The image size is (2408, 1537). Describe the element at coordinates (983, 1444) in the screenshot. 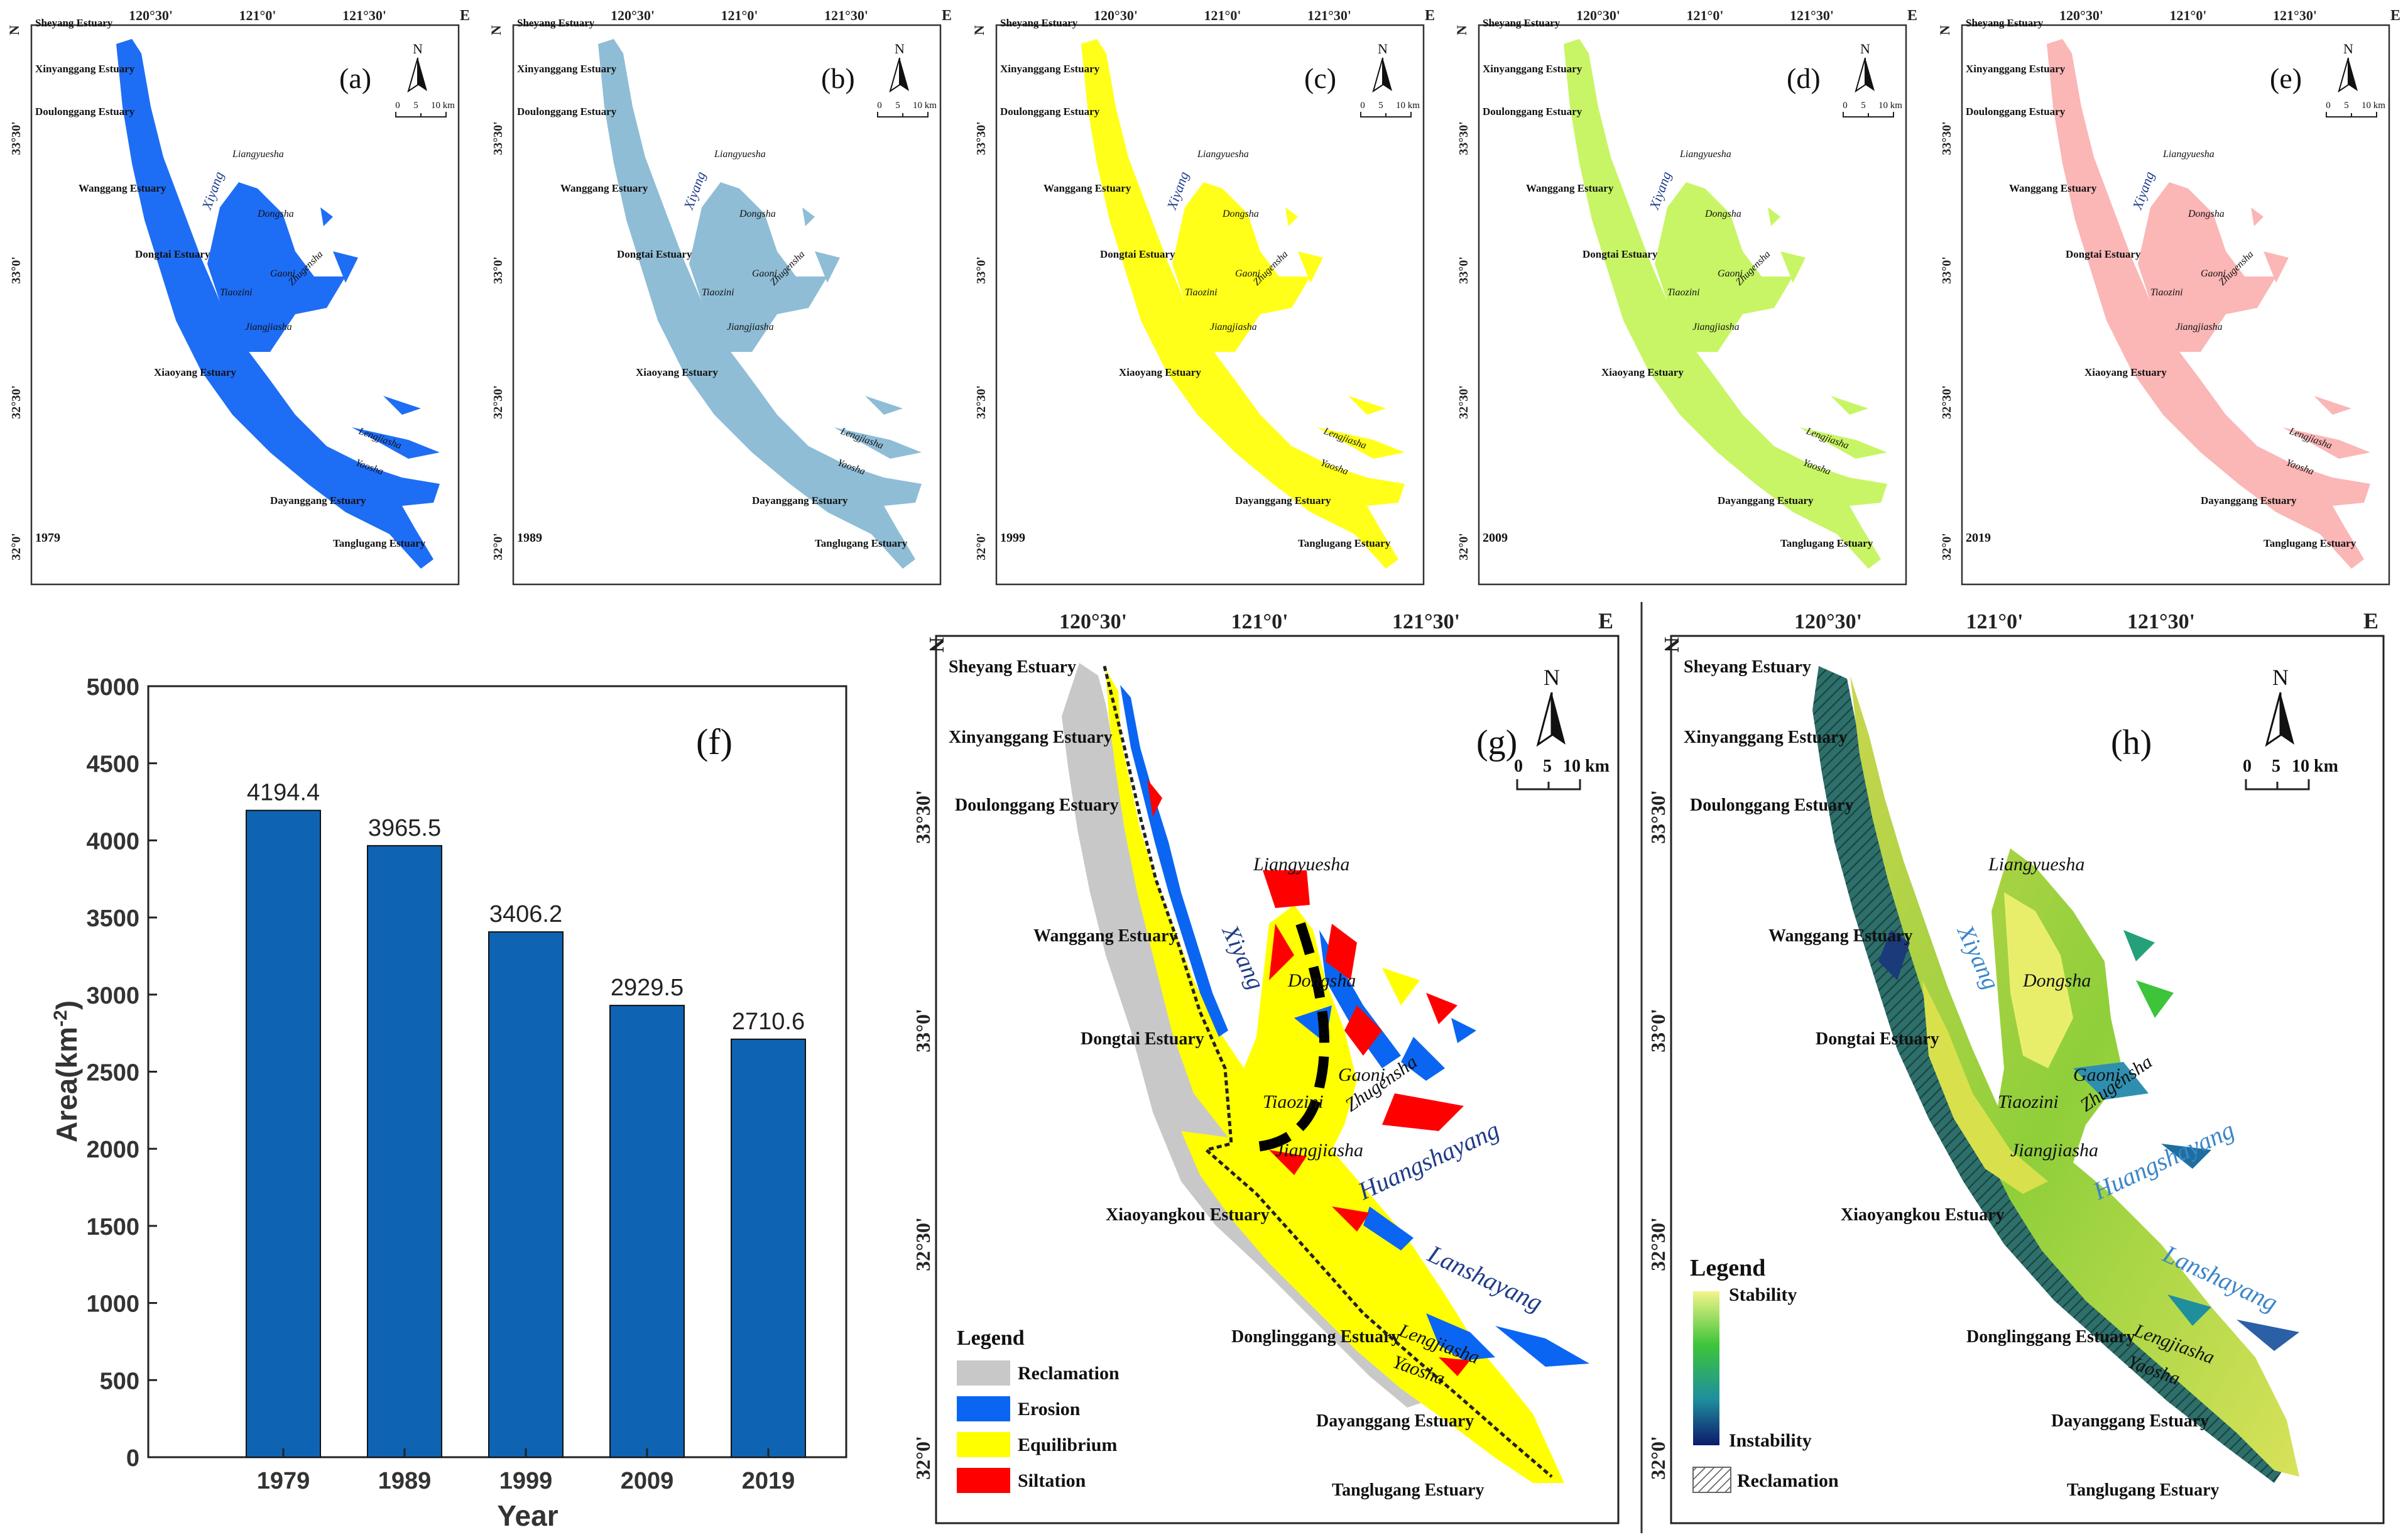

I see `legend-swatch-equilibrium` at that location.